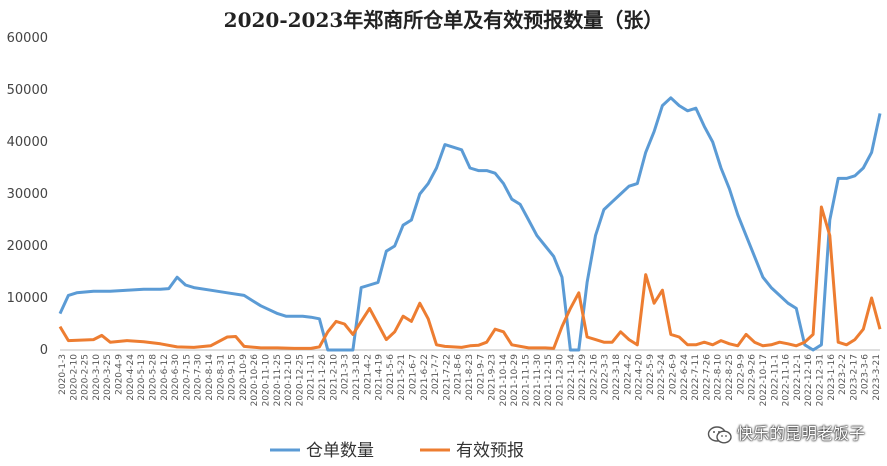 This screenshot has width=887, height=466. Describe the element at coordinates (300, 380) in the screenshot. I see `x-tick-label: 2020-12-25` at that location.